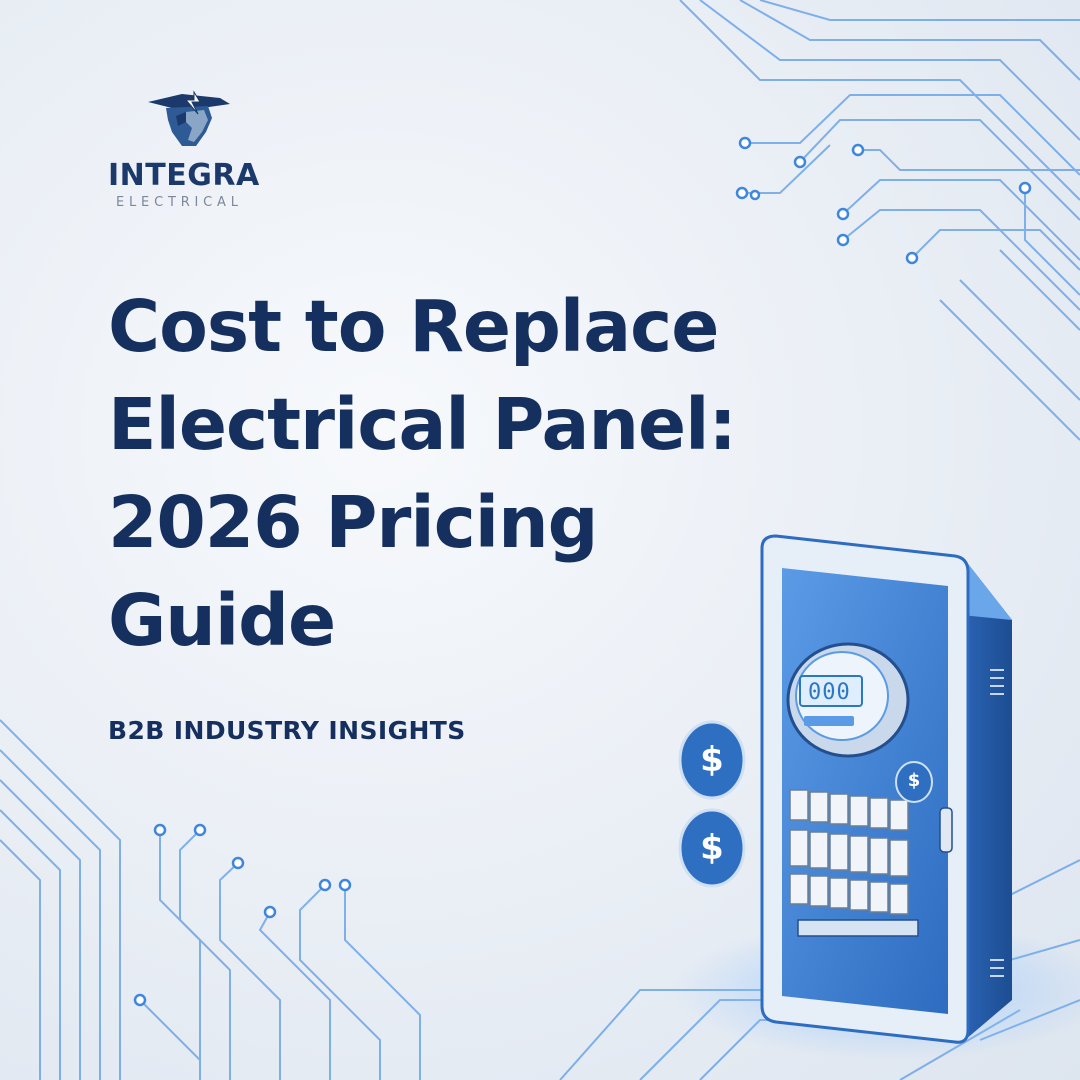 This screenshot has height=1080, width=1080. What do you see at coordinates (829, 692) in the screenshot?
I see `meter-readout: 000` at bounding box center [829, 692].